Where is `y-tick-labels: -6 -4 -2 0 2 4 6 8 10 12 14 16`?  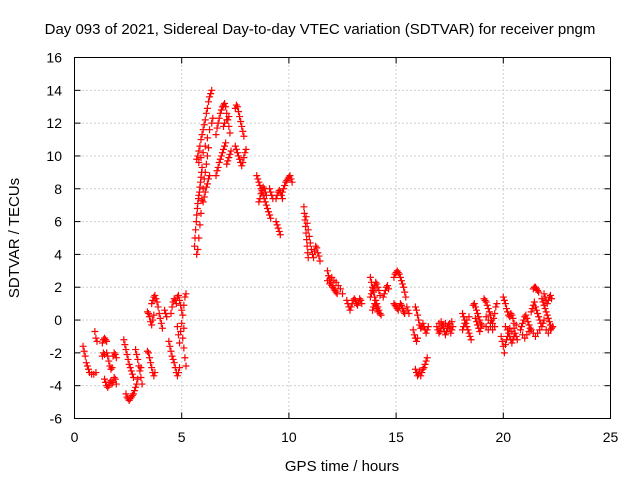 y-tick-labels: -6 -4 -2 0 2 4 6 8 10 12 14 16 is located at coordinates (54, 238).